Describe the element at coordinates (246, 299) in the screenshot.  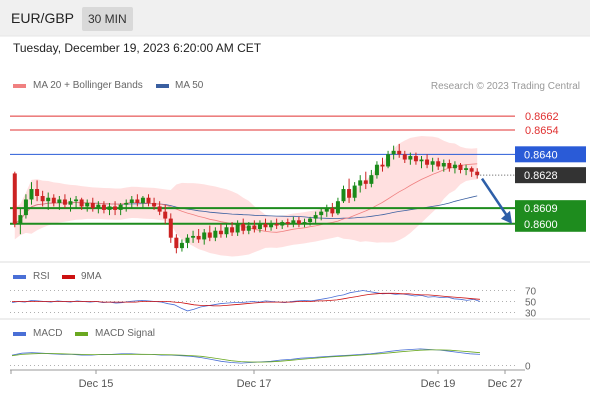
I see `rsi-ma-line` at that location.